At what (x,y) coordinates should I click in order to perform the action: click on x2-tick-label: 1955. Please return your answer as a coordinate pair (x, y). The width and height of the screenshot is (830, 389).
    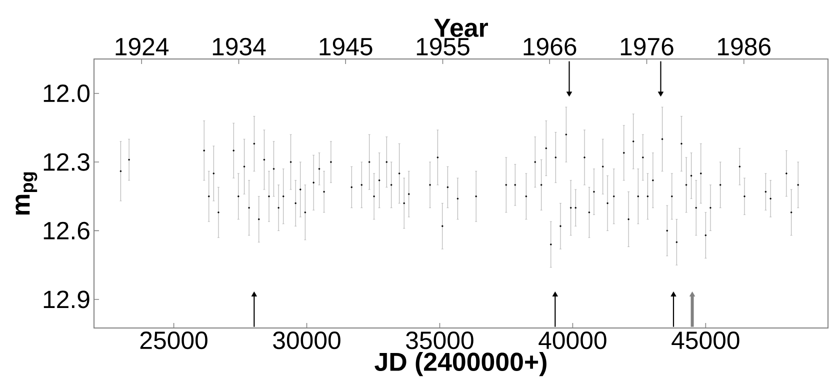
    Looking at the image, I should click on (443, 47).